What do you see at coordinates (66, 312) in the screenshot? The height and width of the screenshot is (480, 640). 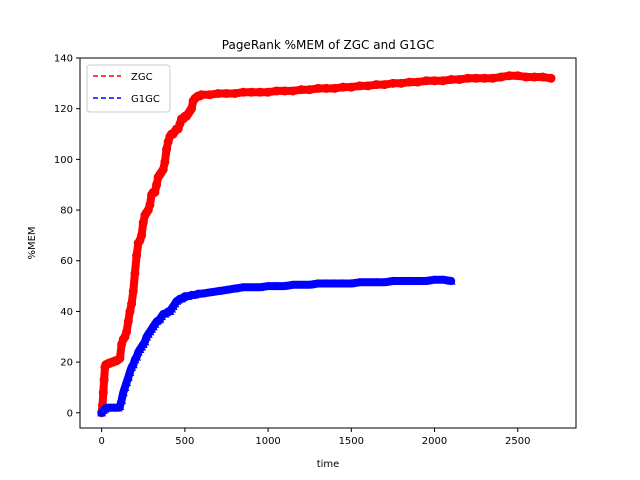 I see `y-tick-label-2: 40` at bounding box center [66, 312].